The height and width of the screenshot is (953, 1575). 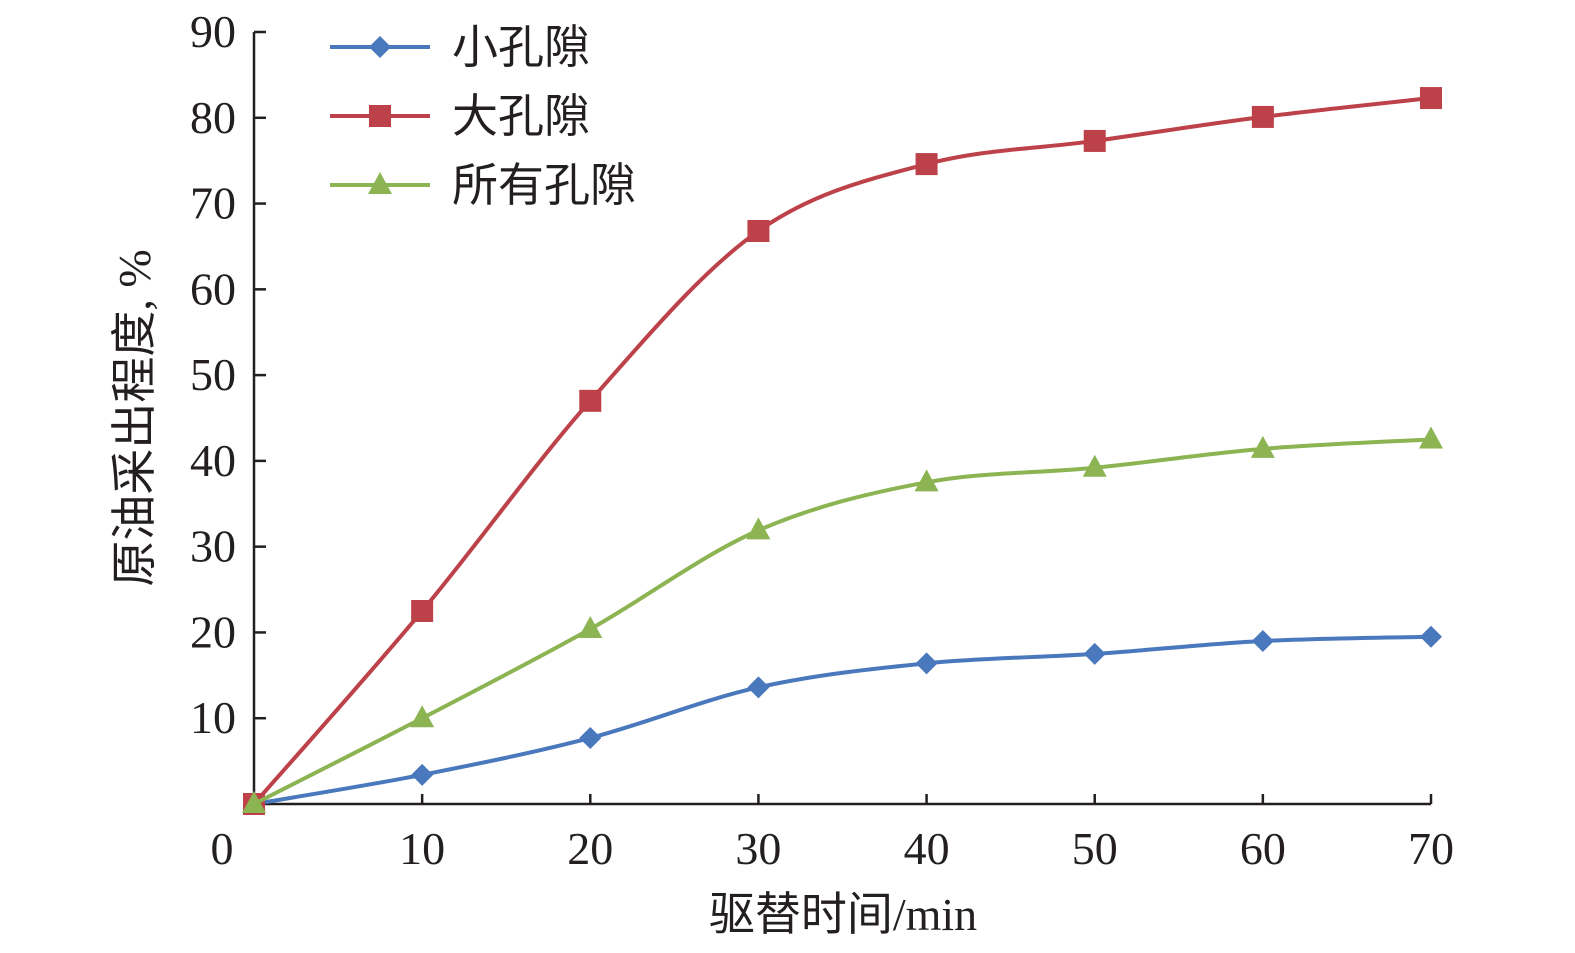 I want to click on y-tick-label: 70, so click(x=213, y=203).